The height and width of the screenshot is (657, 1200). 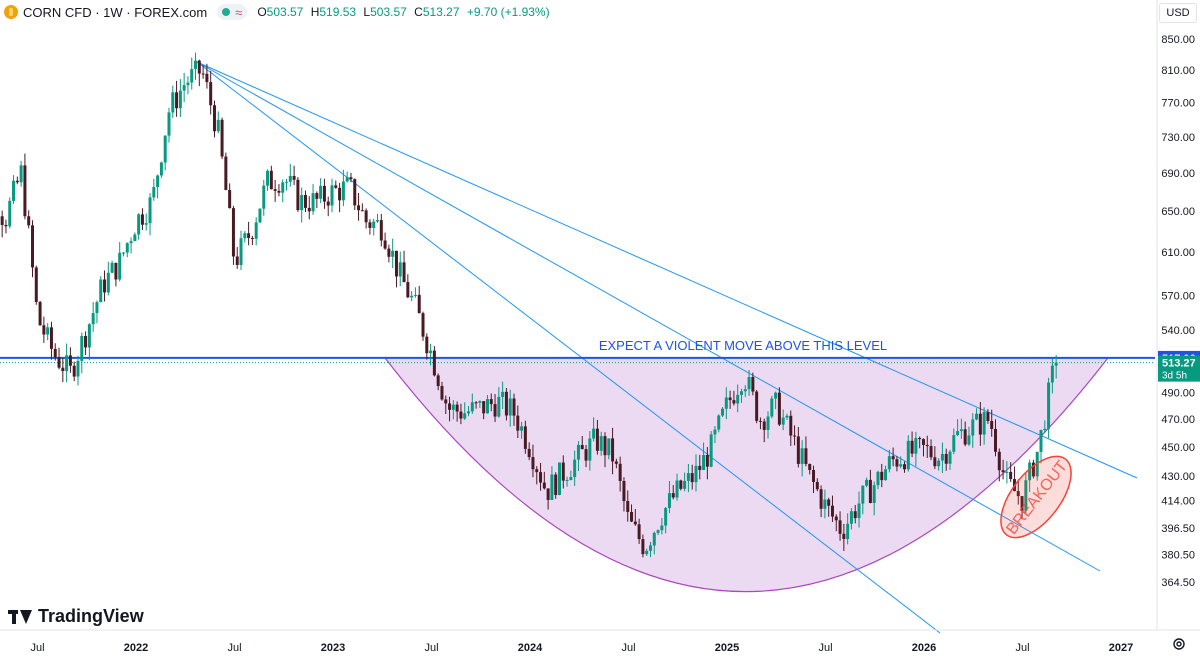 What do you see at coordinates (262, 12) in the screenshot?
I see `open-label: O` at bounding box center [262, 12].